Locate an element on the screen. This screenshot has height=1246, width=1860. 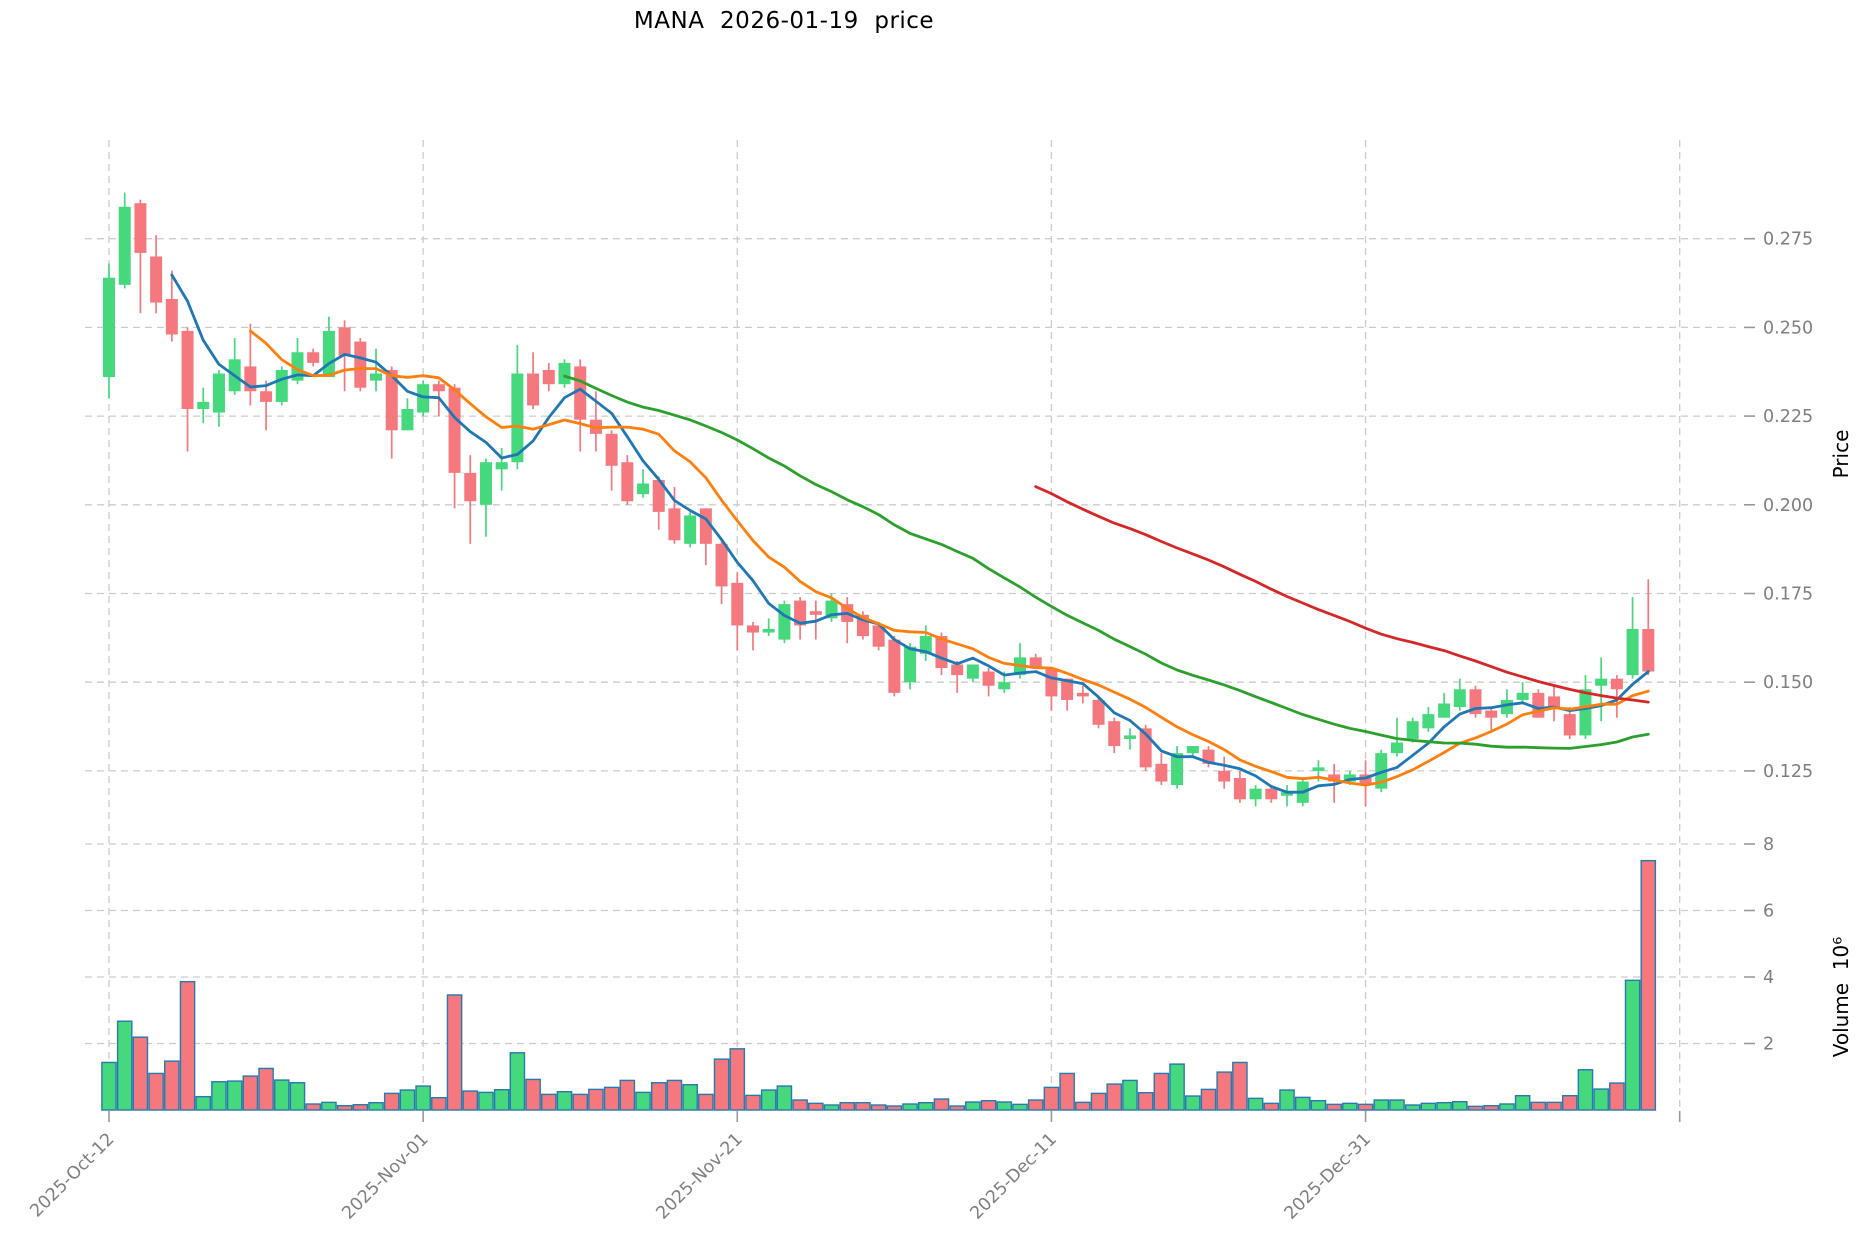
volume-axis-label: Volume 10⁶ is located at coordinates (1841, 997).